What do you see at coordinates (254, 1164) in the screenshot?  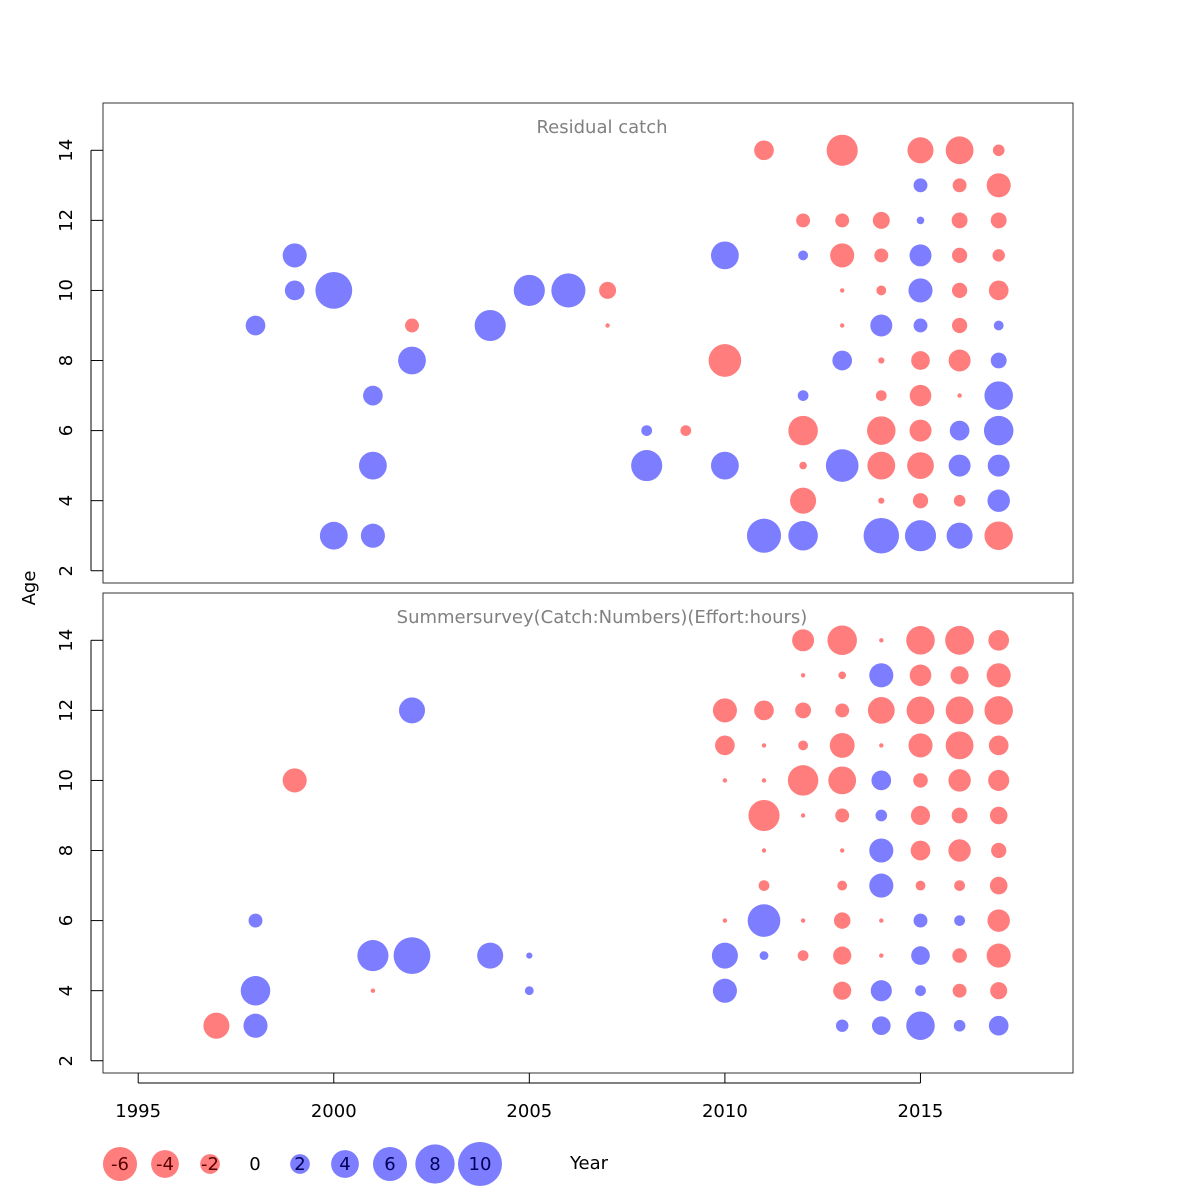 I see `legend-label: 0` at bounding box center [254, 1164].